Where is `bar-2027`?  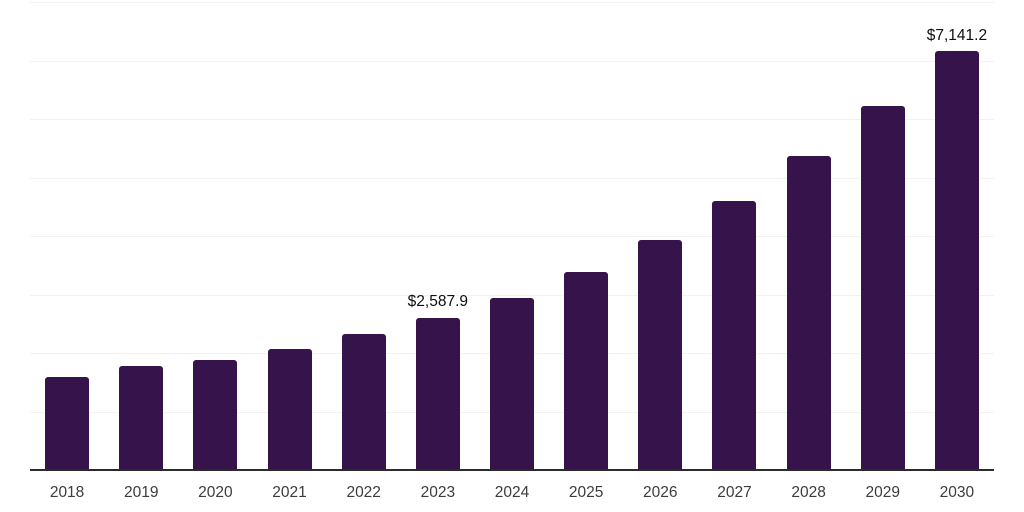 bar-2027 is located at coordinates (734, 335).